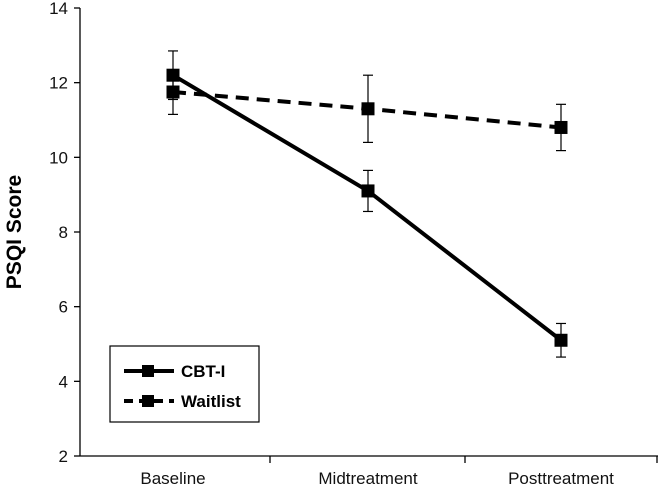  I want to click on legend: CBT-I Waitlist, so click(184, 384).